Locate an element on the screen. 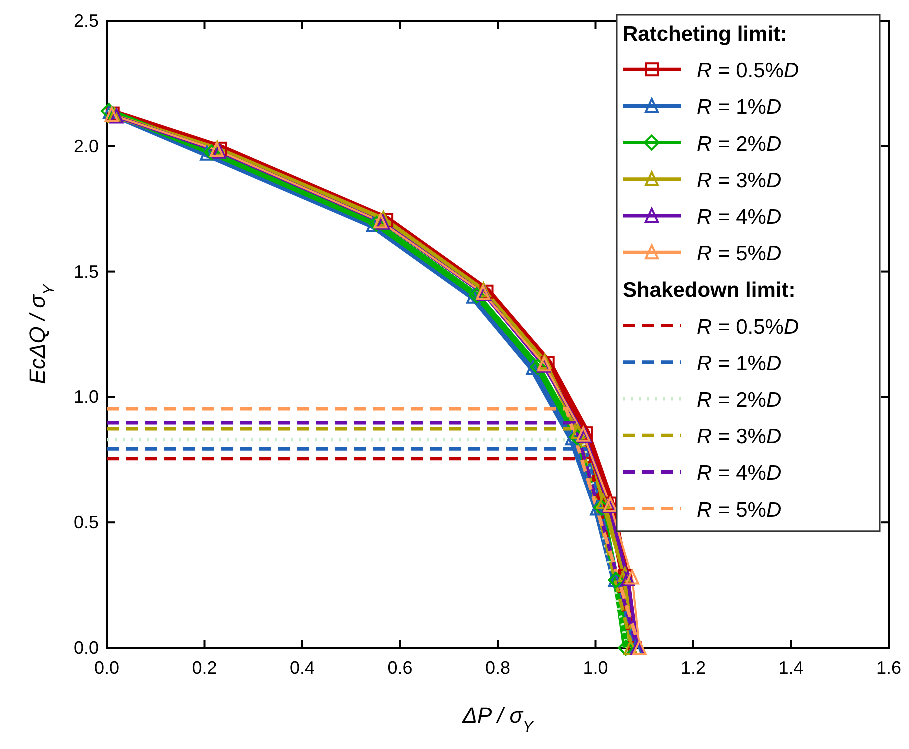 The image size is (909, 749). legend-title: Ratcheting limit: is located at coordinates (705, 34).